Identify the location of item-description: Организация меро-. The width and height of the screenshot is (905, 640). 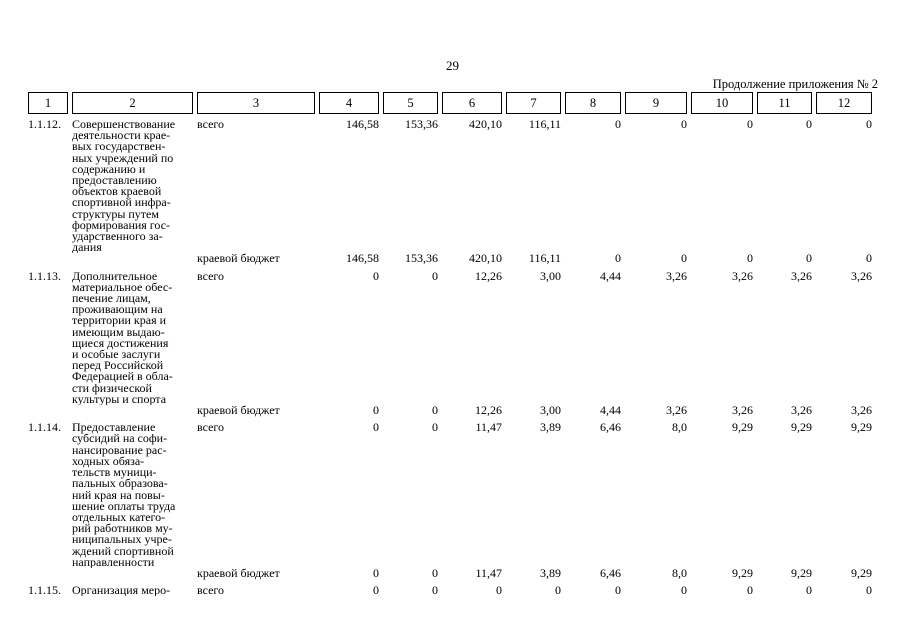
(121, 591).